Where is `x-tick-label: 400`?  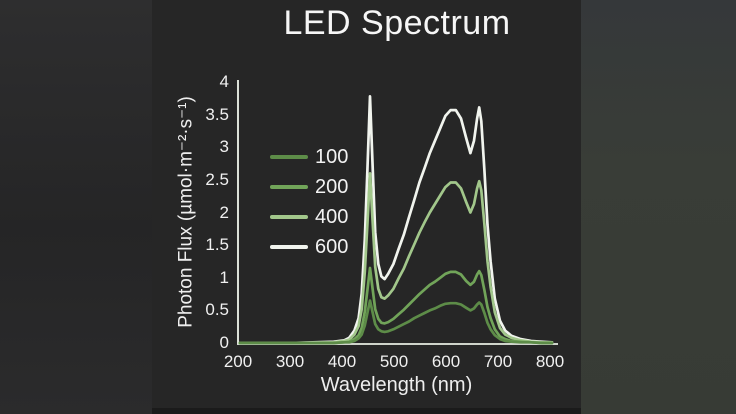 x-tick-label: 400 is located at coordinates (342, 361).